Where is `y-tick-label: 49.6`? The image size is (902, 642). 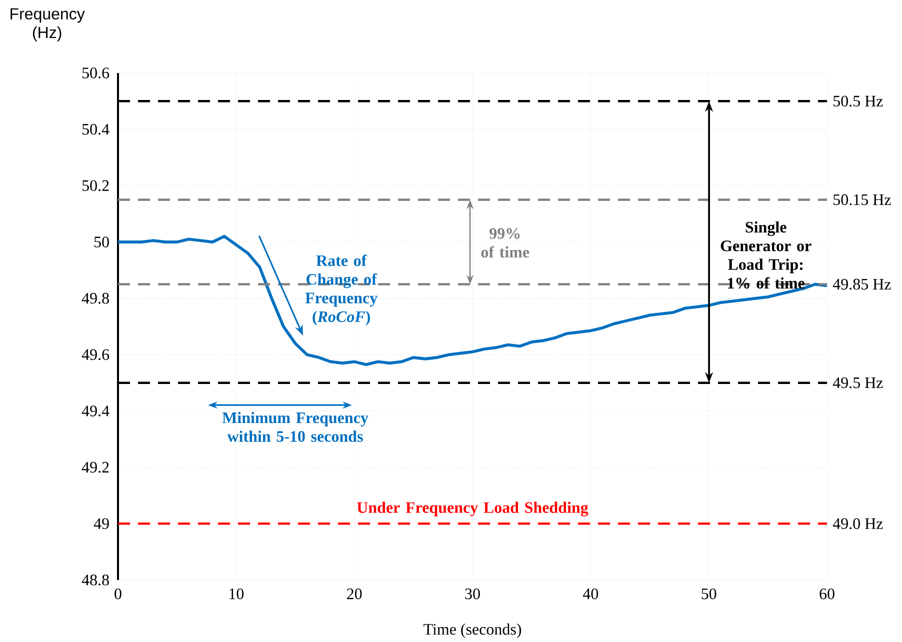
y-tick-label: 49.6 is located at coordinates (96, 354).